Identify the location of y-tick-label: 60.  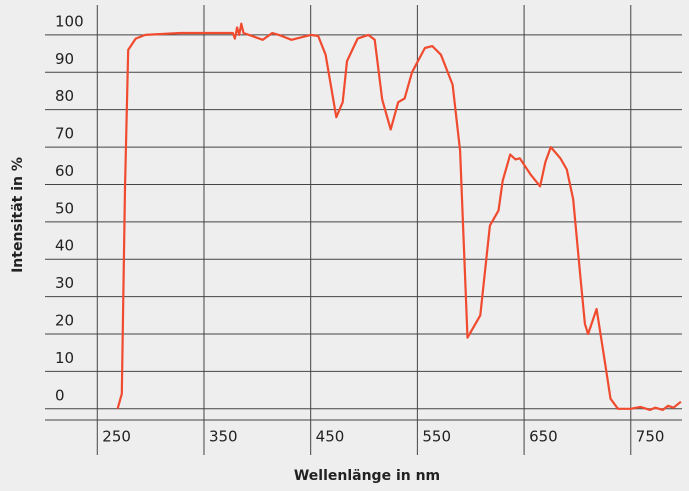
(64, 171).